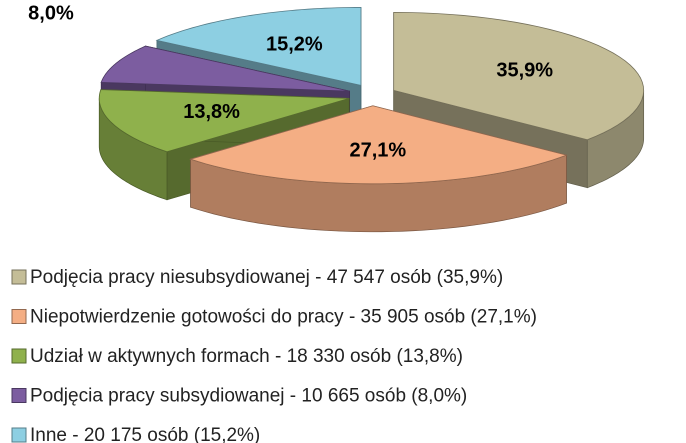 The height and width of the screenshot is (443, 686). Describe the element at coordinates (211, 112) in the screenshot. I see `data-label: 13,8%` at that location.